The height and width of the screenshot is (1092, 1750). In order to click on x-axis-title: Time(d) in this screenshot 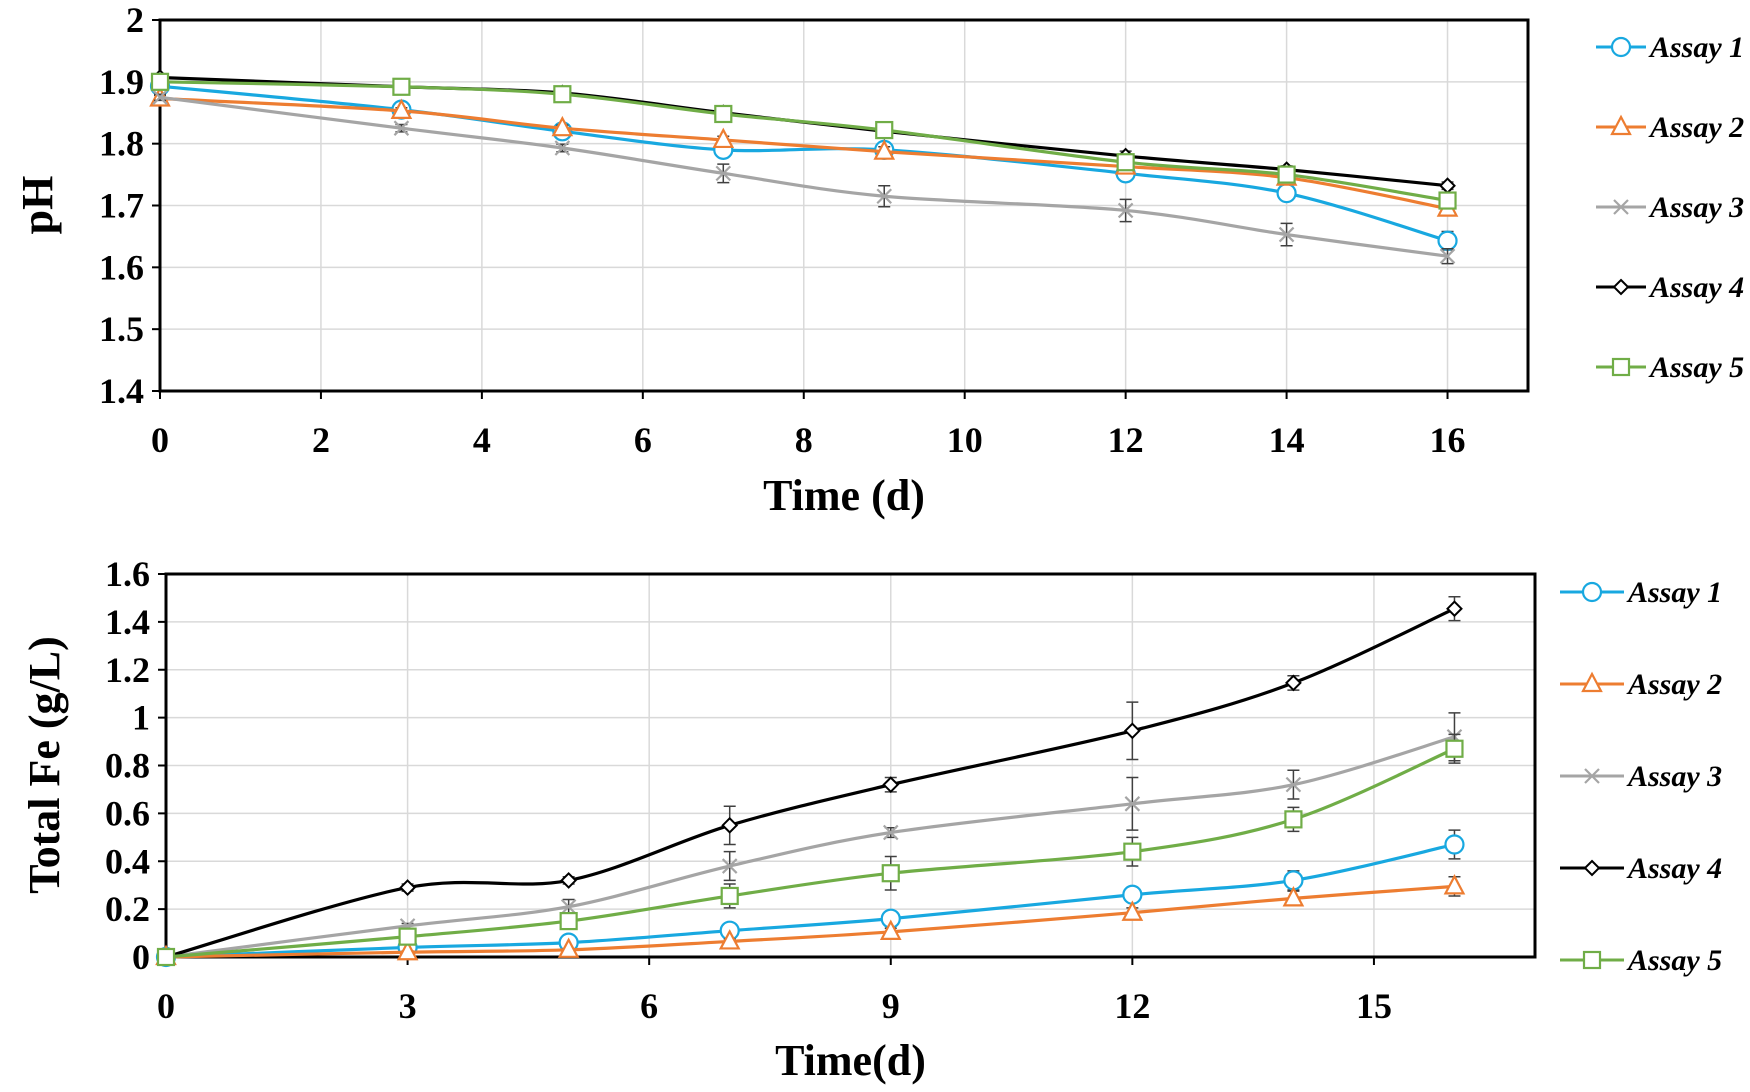, I will do `click(850, 1060)`.